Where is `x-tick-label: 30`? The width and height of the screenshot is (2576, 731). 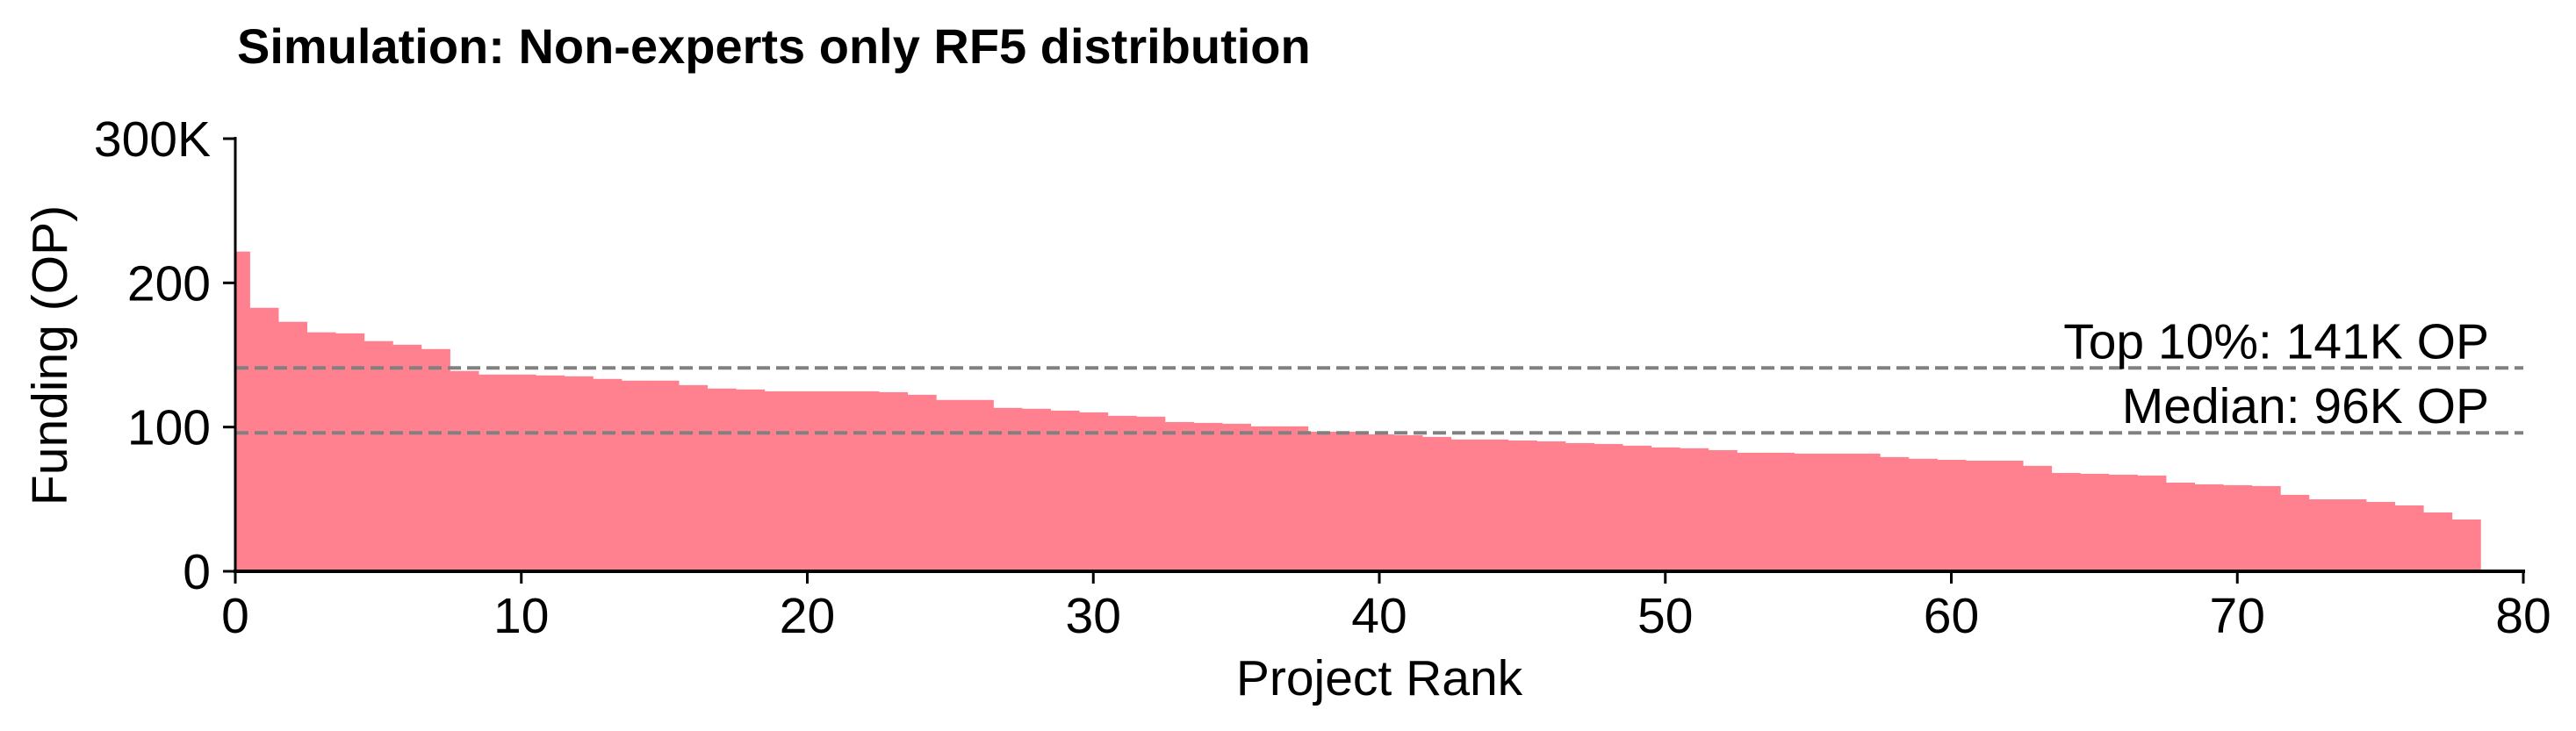 x-tick-label: 30 is located at coordinates (1093, 616).